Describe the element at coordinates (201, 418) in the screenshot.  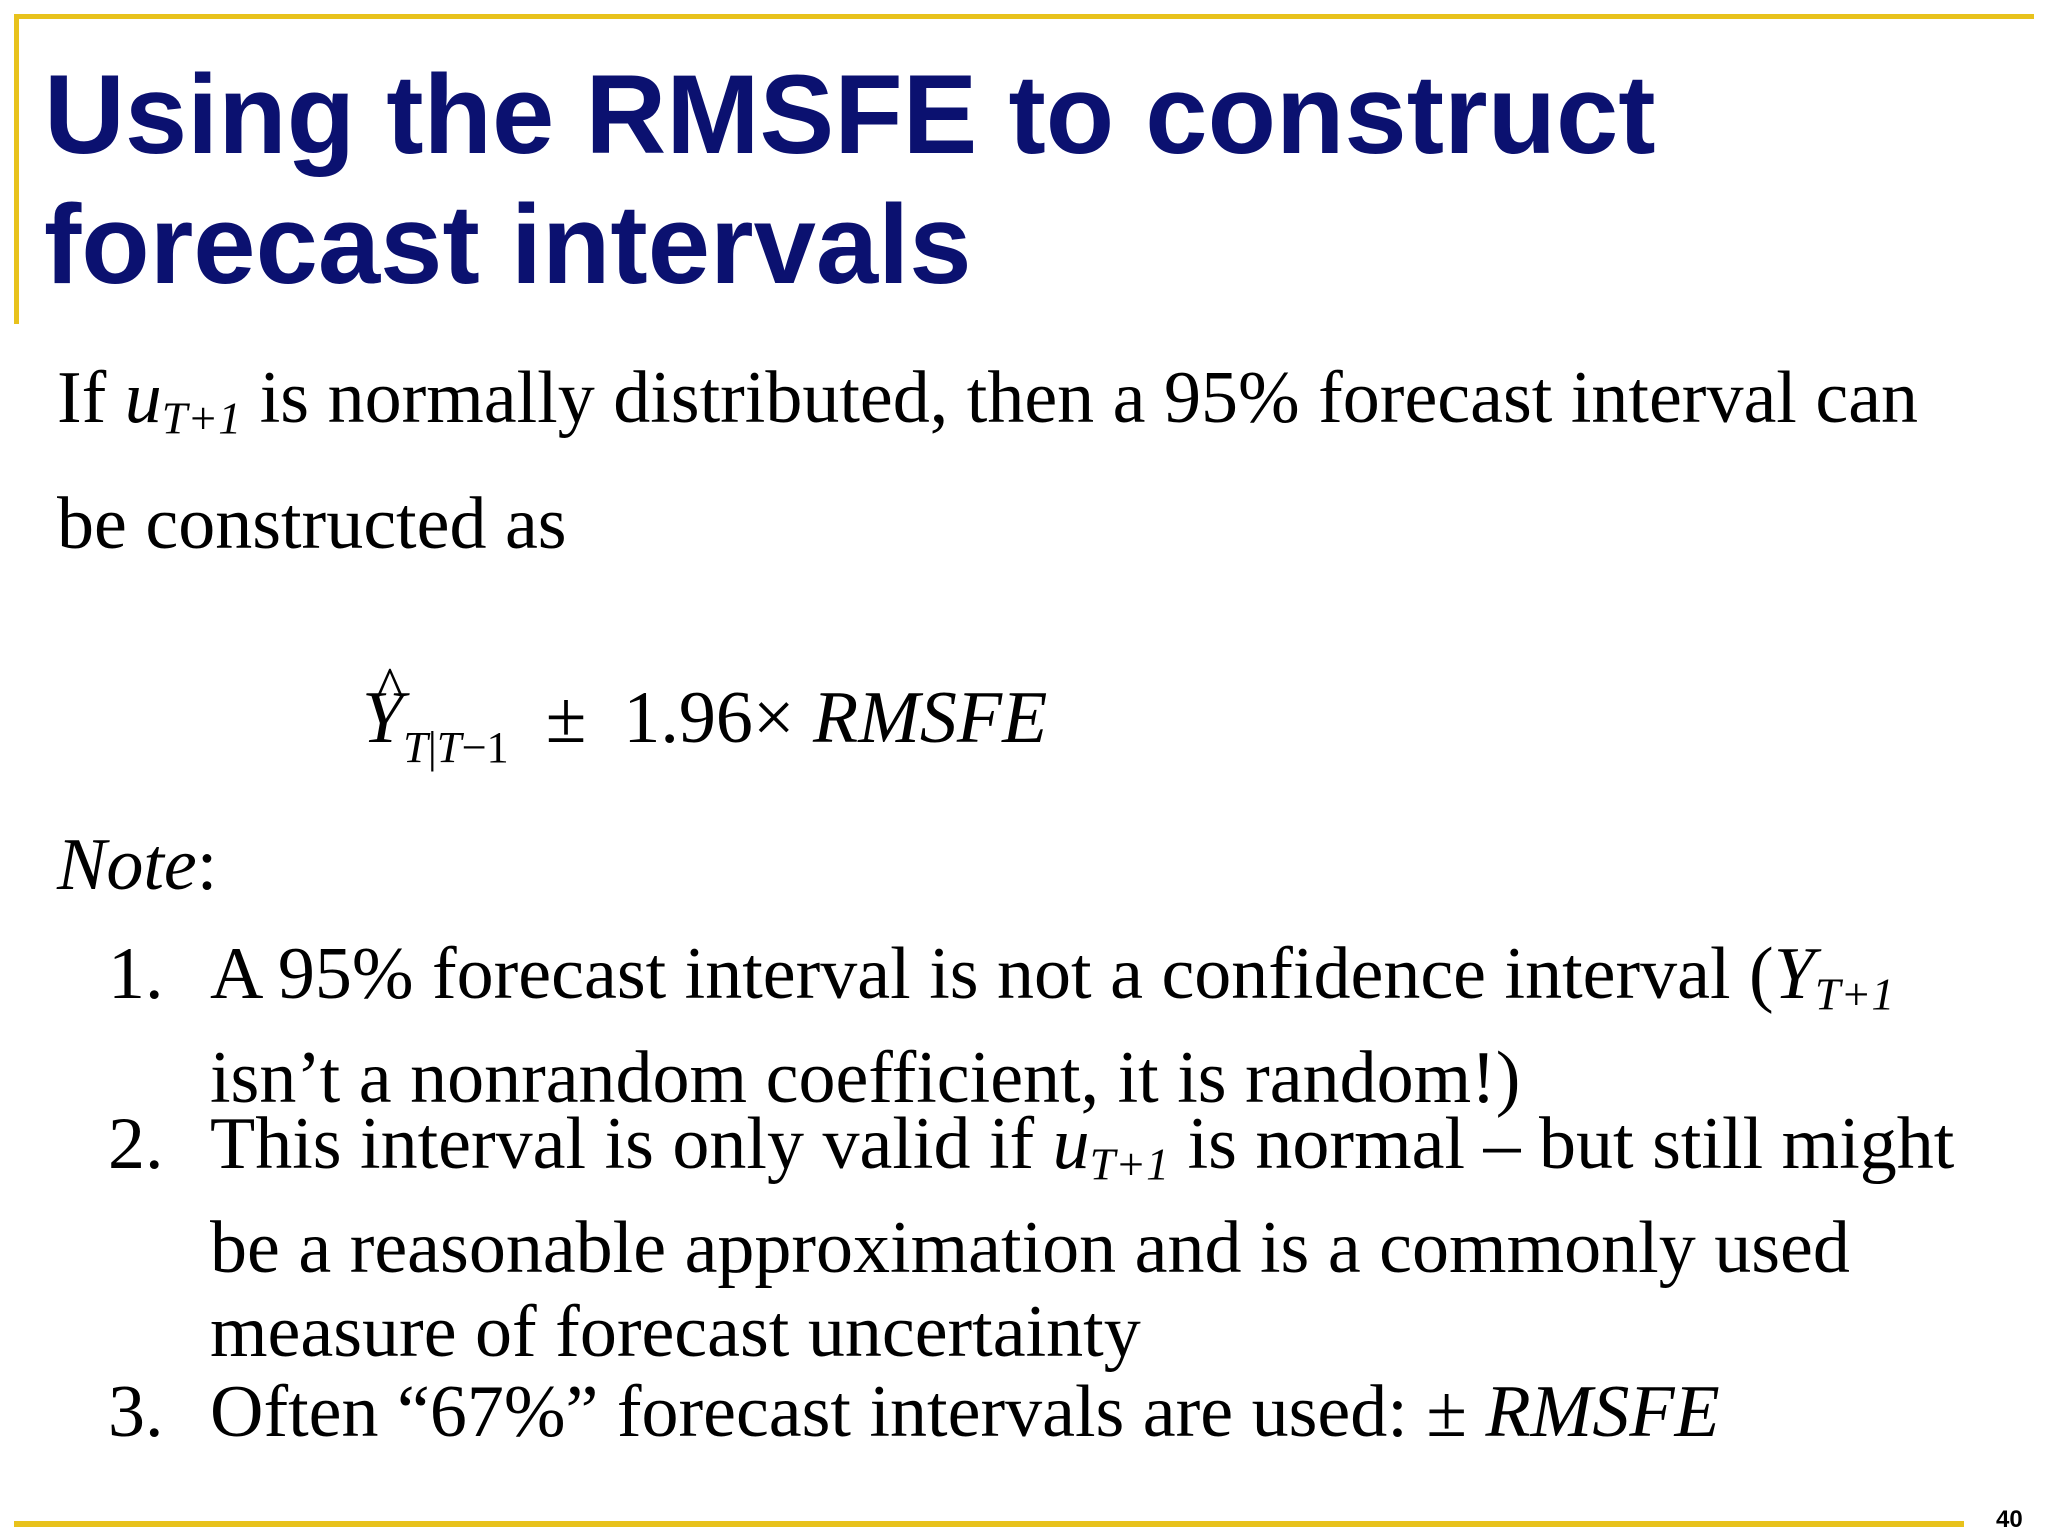
I see `intro-u-subscript: T+1` at that location.